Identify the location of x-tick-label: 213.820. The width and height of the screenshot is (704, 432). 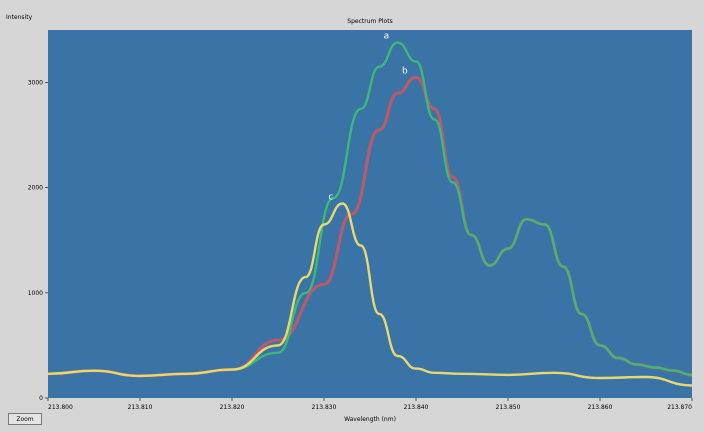
(232, 407).